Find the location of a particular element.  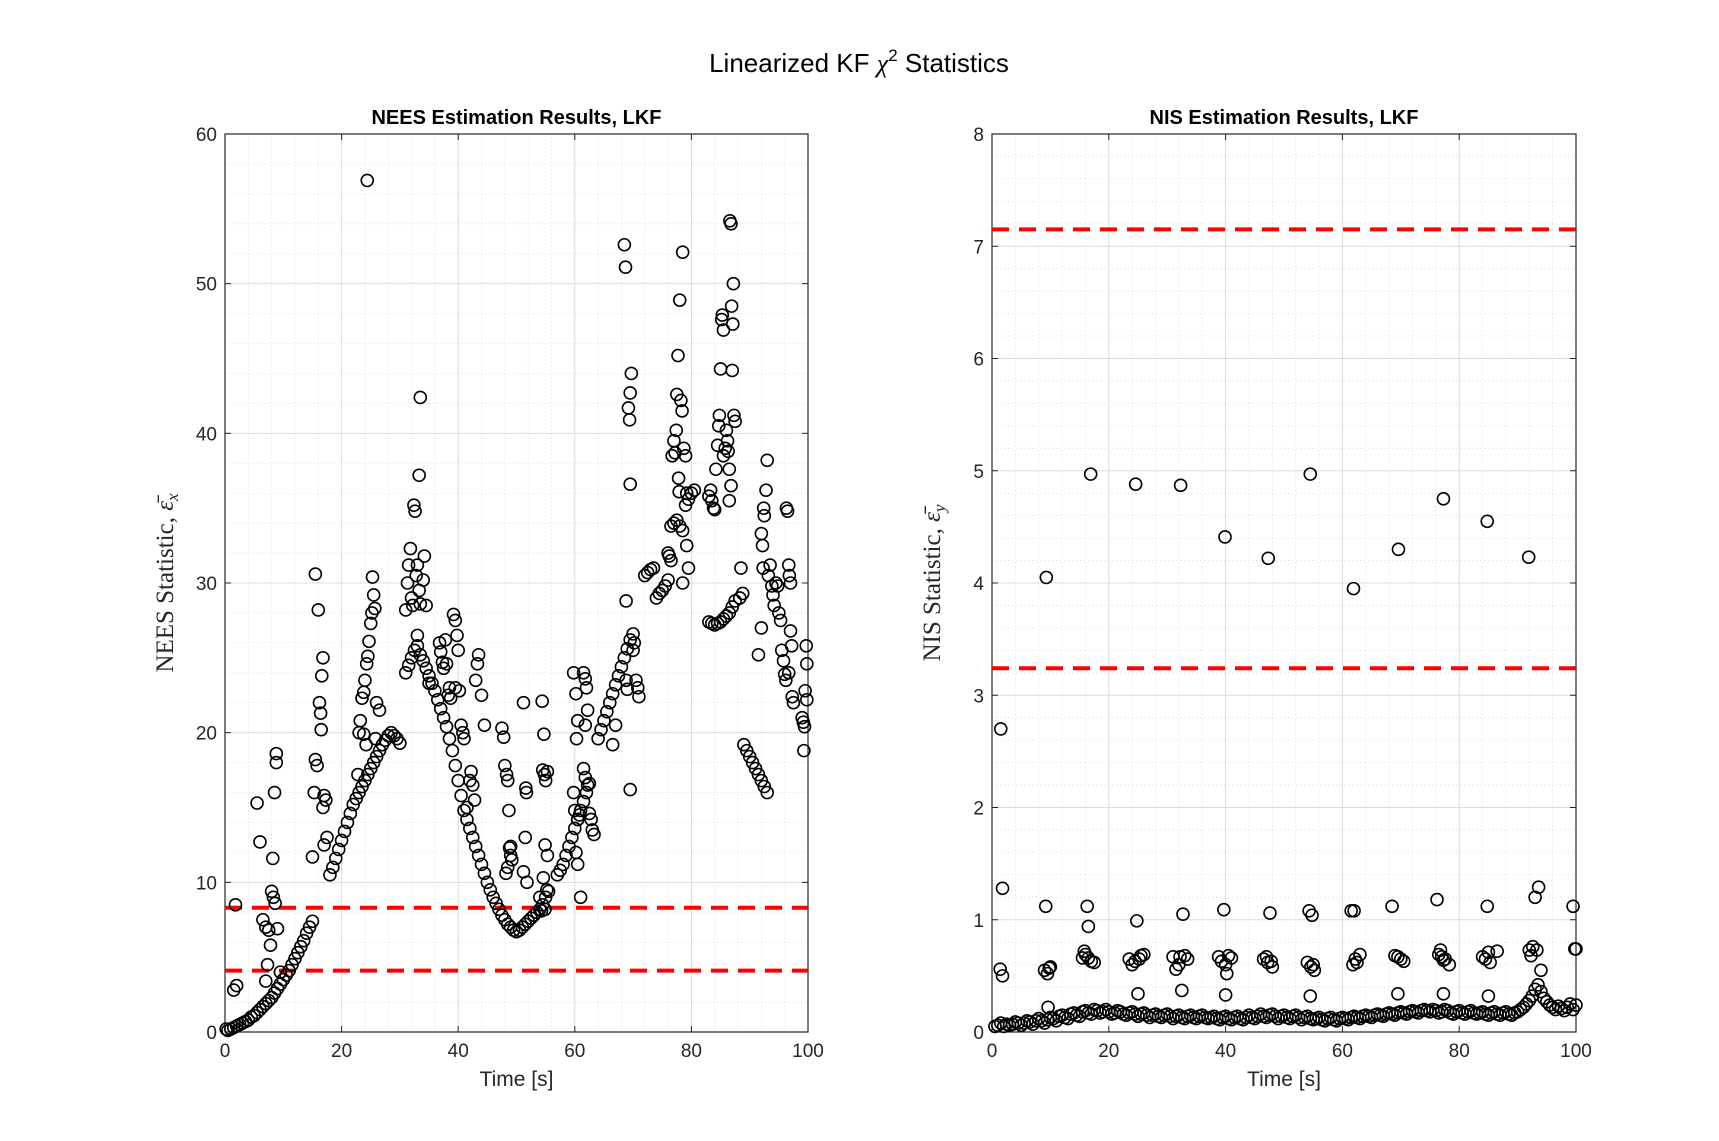

nees-xtick-label: 80 is located at coordinates (691, 1051).